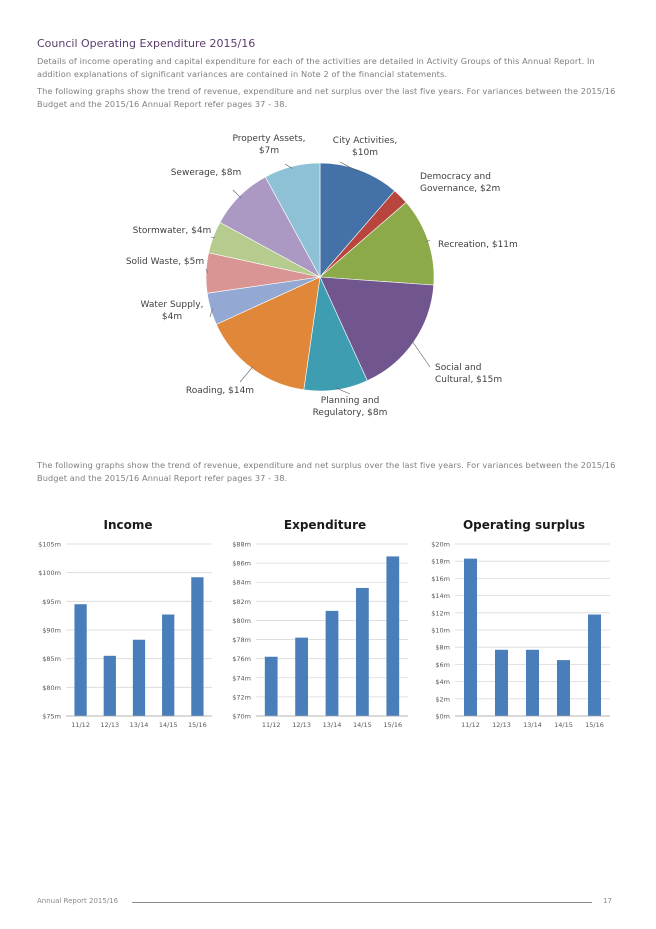 The width and height of the screenshot is (656, 929). I want to click on pie-slice-label: Stormwater, $4m, so click(172, 231).